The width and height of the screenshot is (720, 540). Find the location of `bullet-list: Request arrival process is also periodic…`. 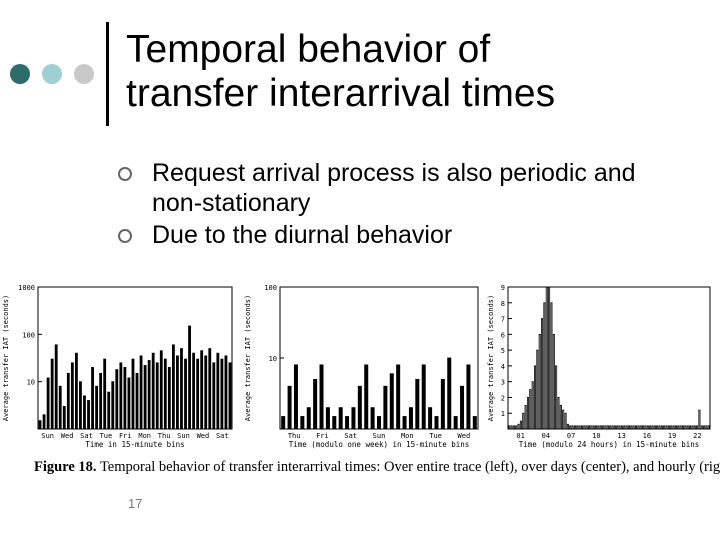

bullet-list: Request arrival process is also periodic… is located at coordinates (398, 205).